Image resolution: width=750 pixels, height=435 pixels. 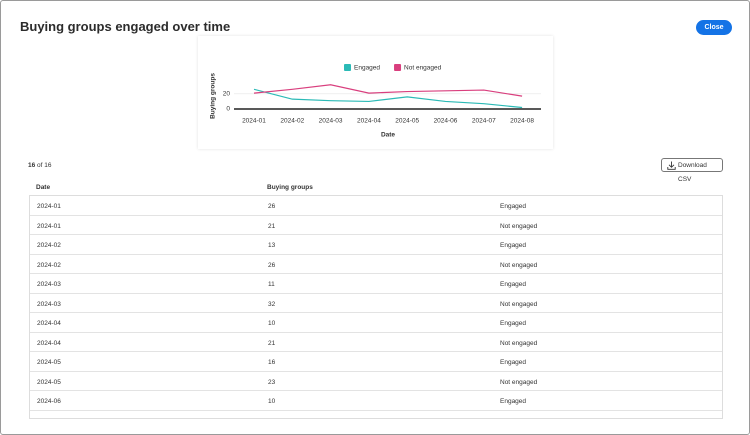 I want to click on table-cell: 16, so click(x=272, y=362).